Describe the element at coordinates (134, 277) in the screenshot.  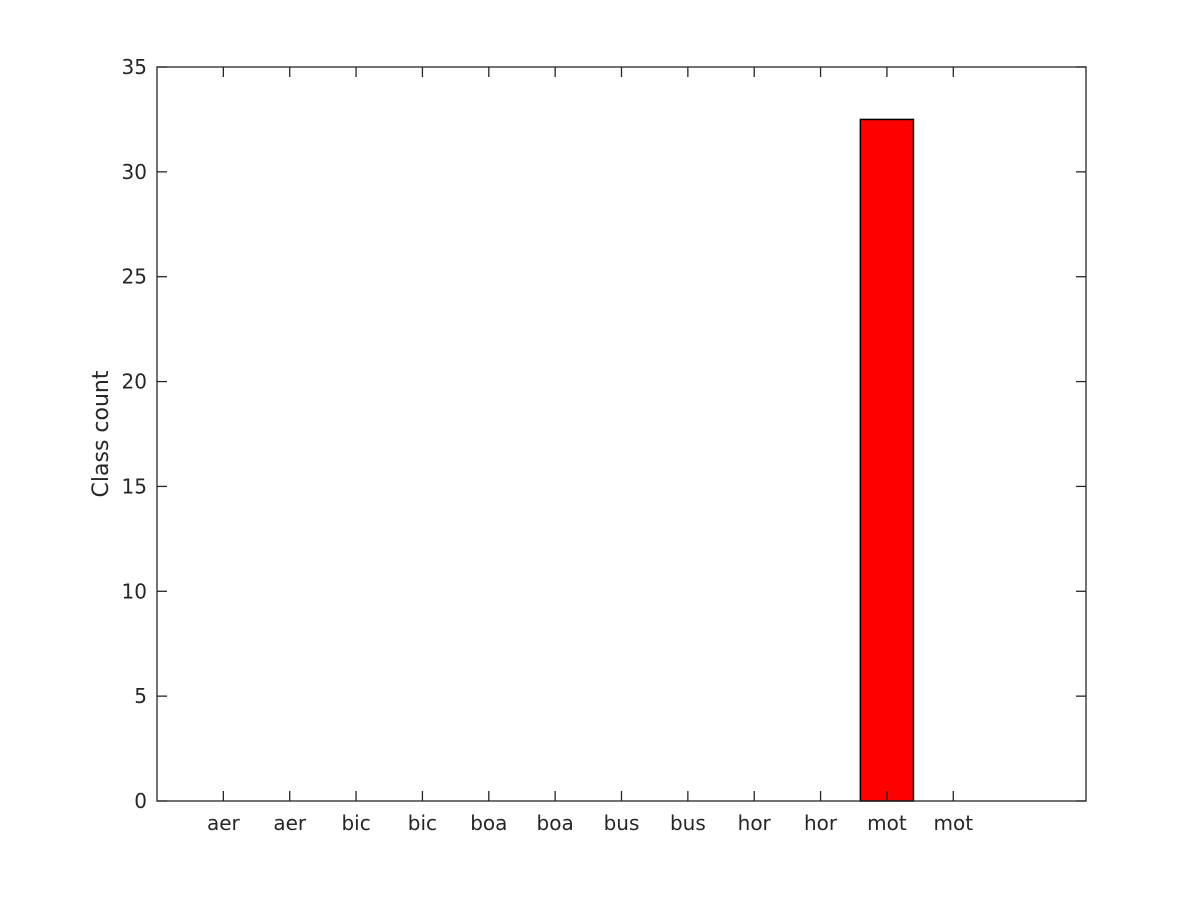
I see `y-tick-label-25: 25` at that location.